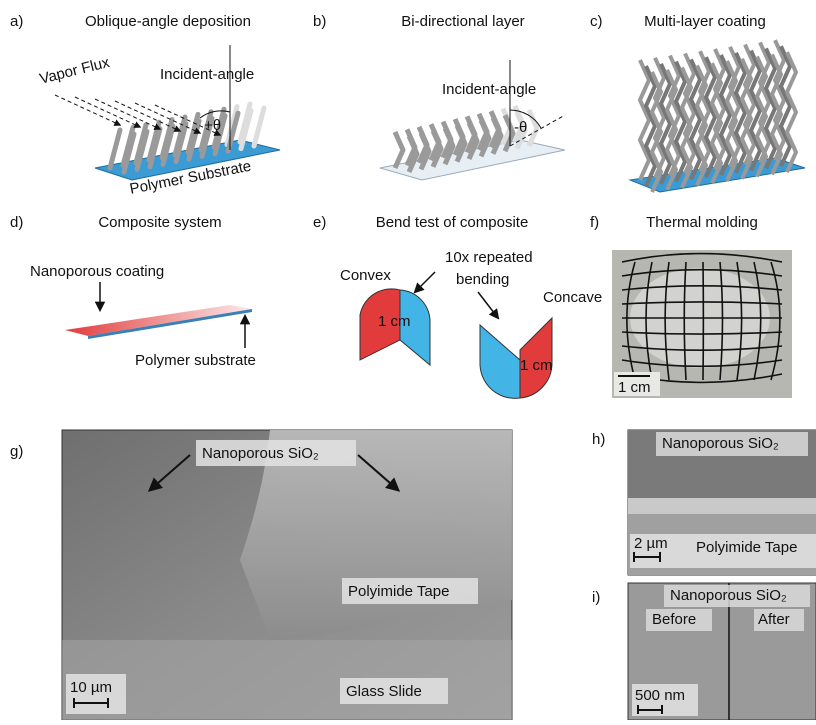 The height and width of the screenshot is (725, 816). I want to click on panel-title: Bi-directional layer, so click(462, 21).